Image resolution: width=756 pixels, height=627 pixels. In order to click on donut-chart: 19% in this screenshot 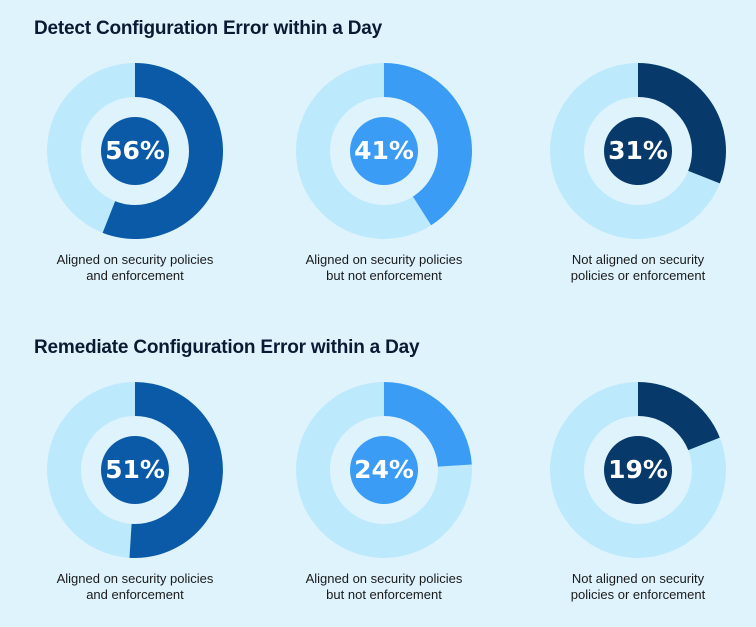, I will do `click(638, 470)`.